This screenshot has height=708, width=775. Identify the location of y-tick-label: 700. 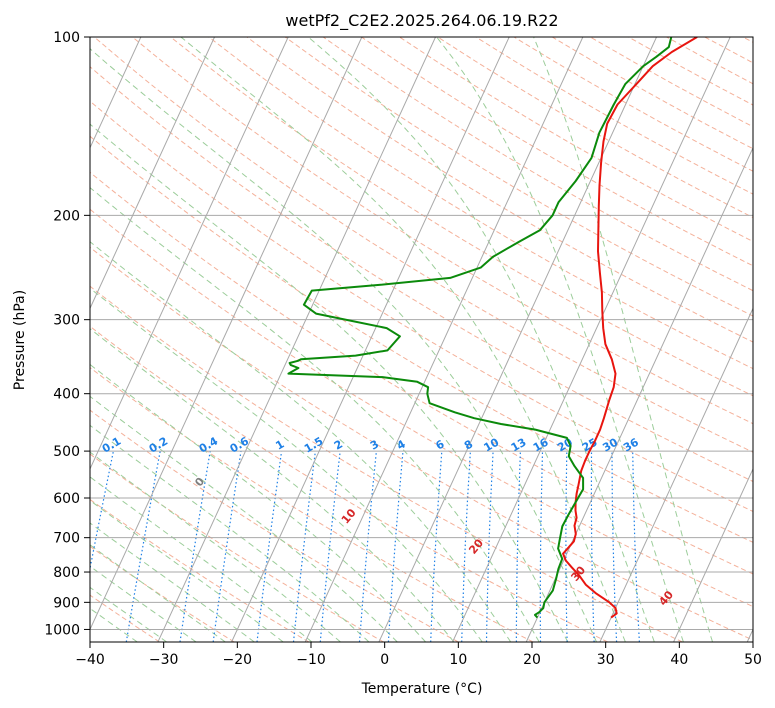
(66, 539).